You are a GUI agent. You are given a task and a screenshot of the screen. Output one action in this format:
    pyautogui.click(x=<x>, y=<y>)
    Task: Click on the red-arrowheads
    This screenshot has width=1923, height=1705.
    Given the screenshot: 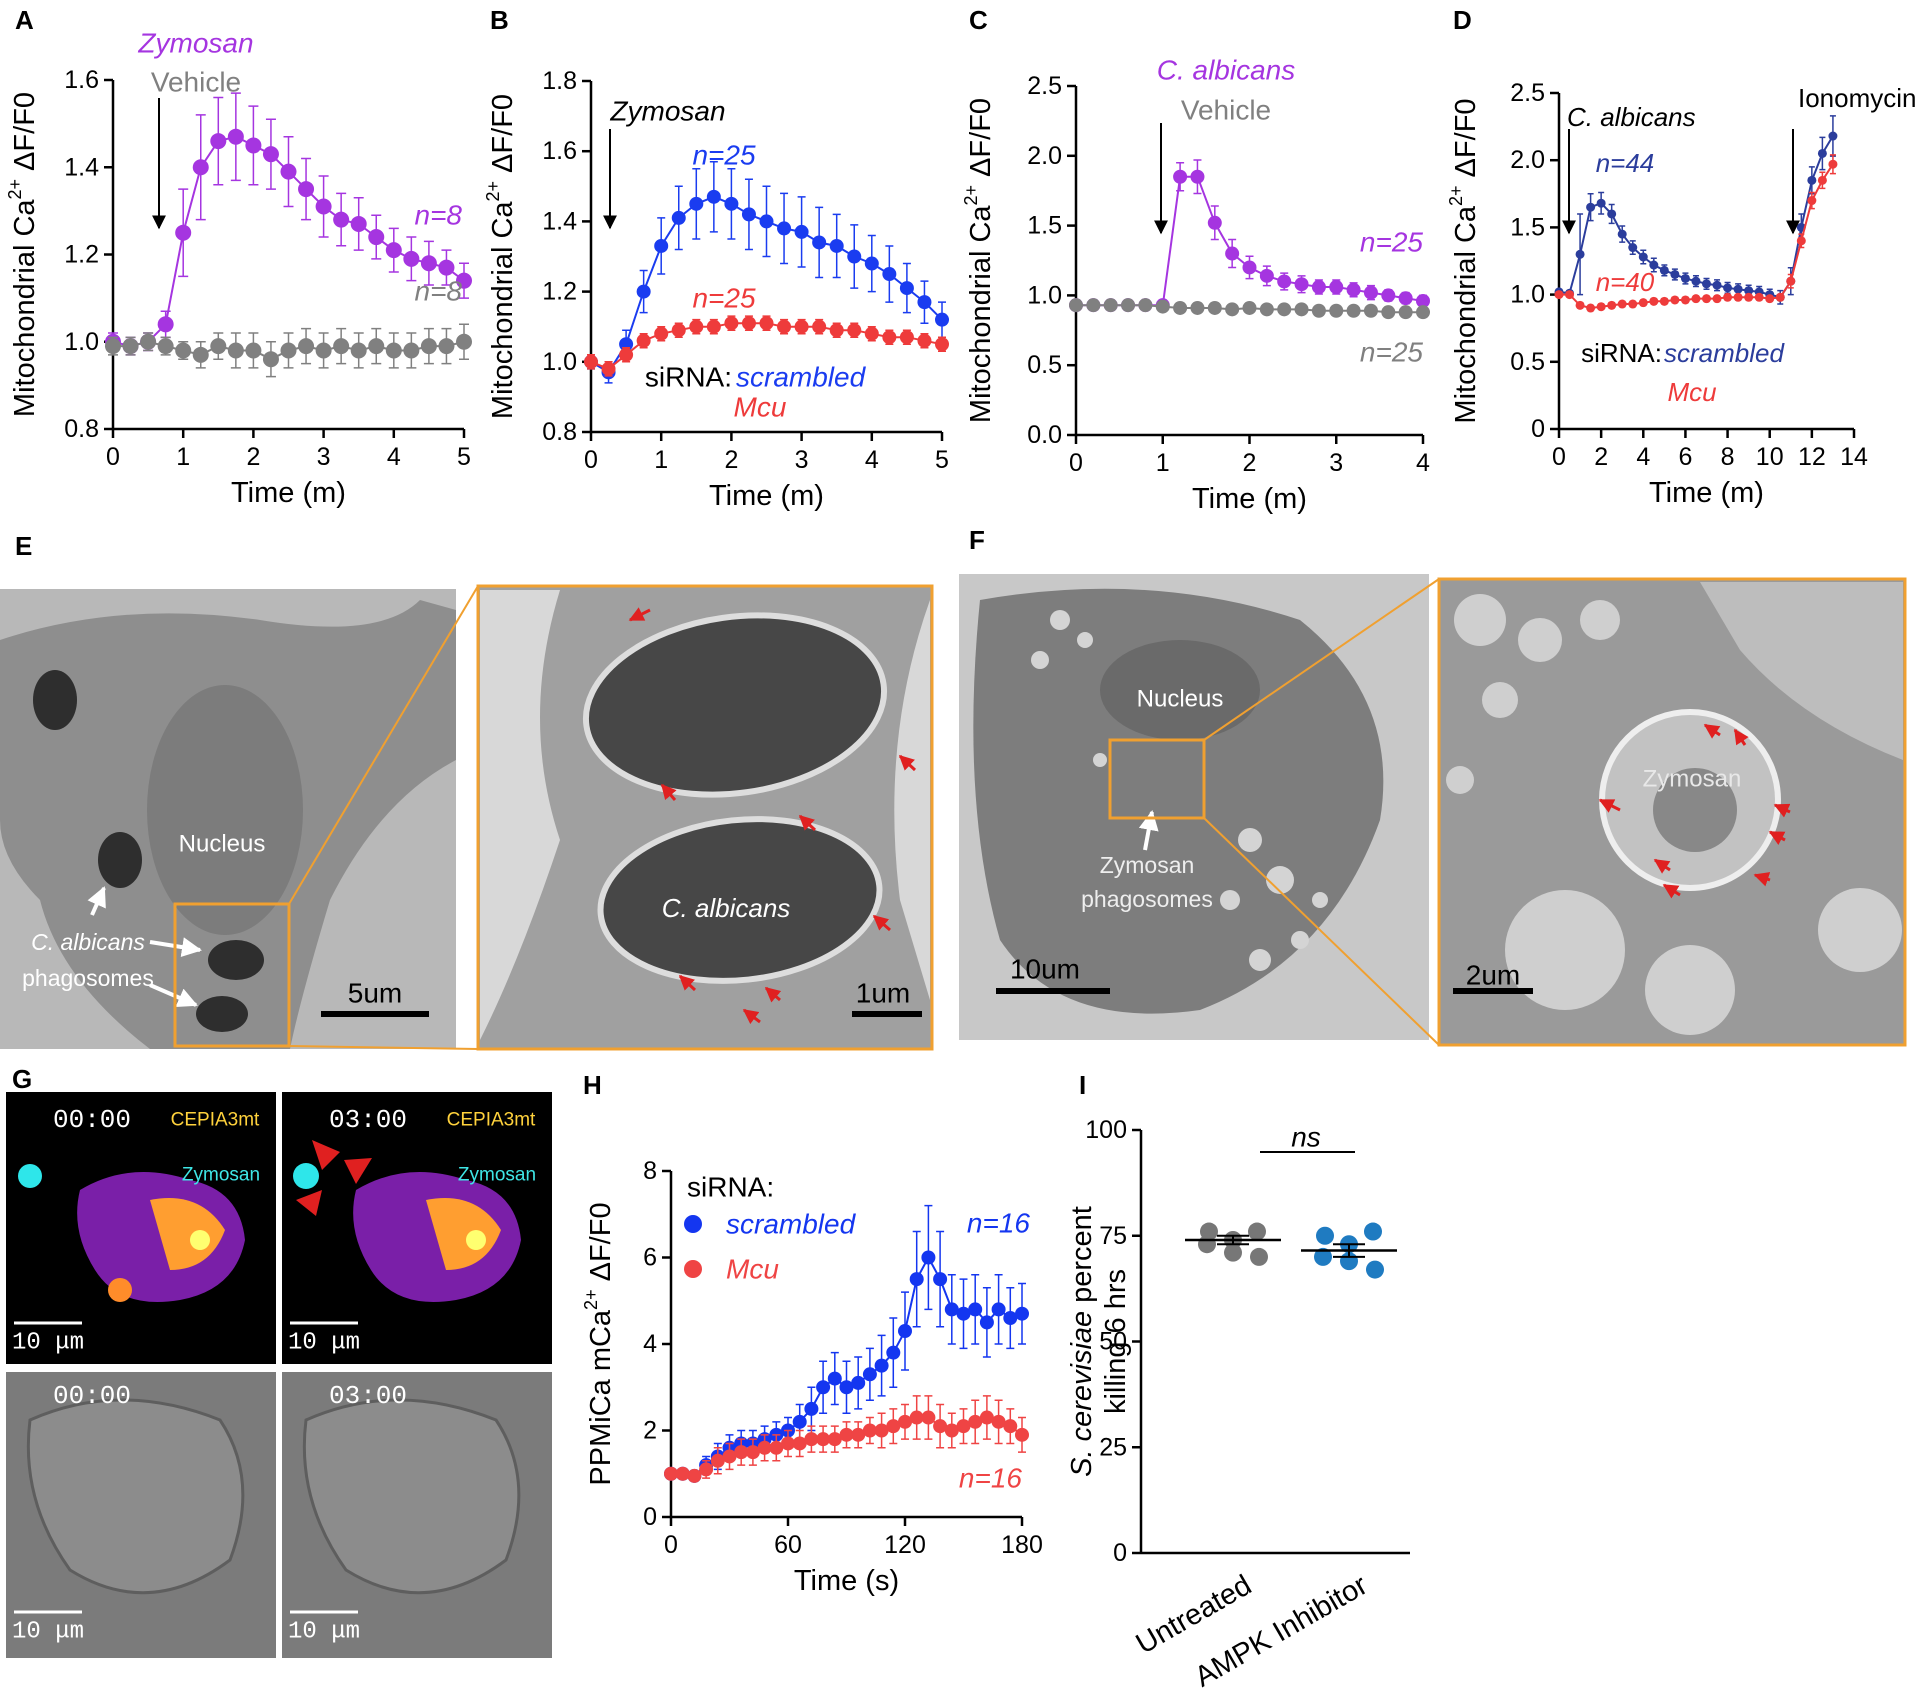 What is the action you would take?
    pyautogui.click(x=334, y=1178)
    